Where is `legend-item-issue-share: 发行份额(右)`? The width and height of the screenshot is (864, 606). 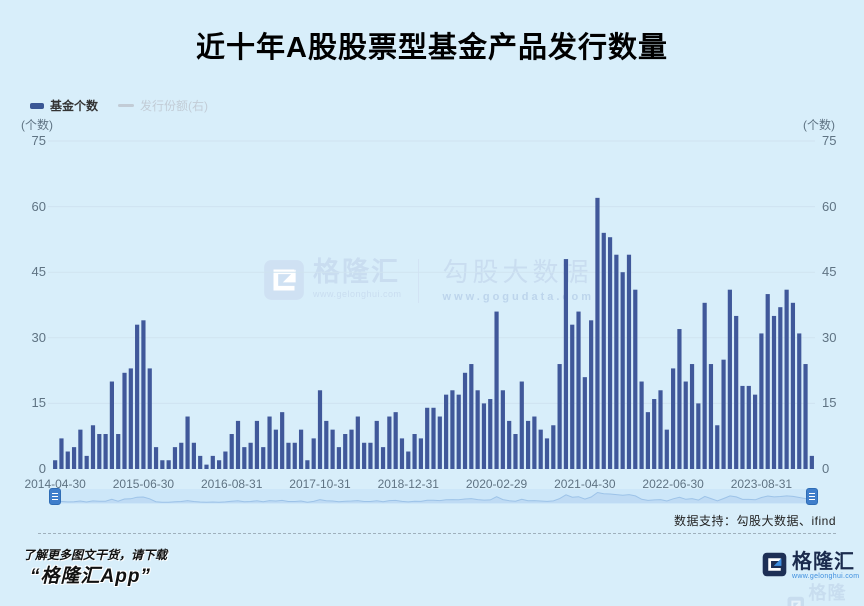
legend-item-issue-share: 发行份额(右) is located at coordinates (163, 105).